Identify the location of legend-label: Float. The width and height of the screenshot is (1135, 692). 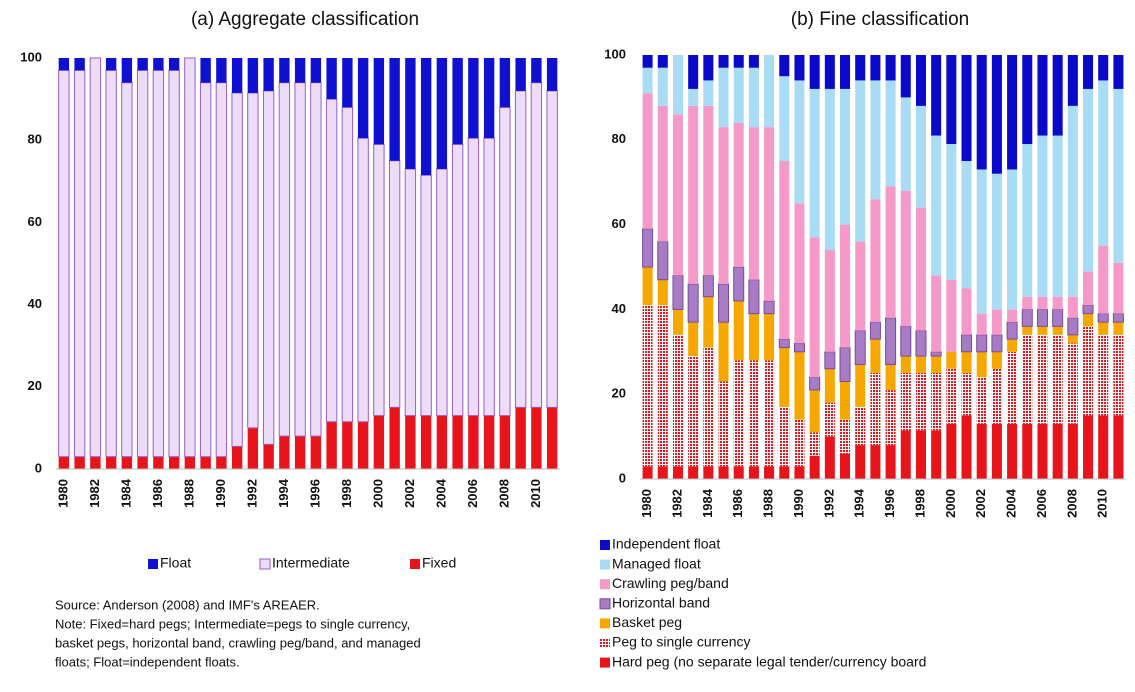
(175, 563).